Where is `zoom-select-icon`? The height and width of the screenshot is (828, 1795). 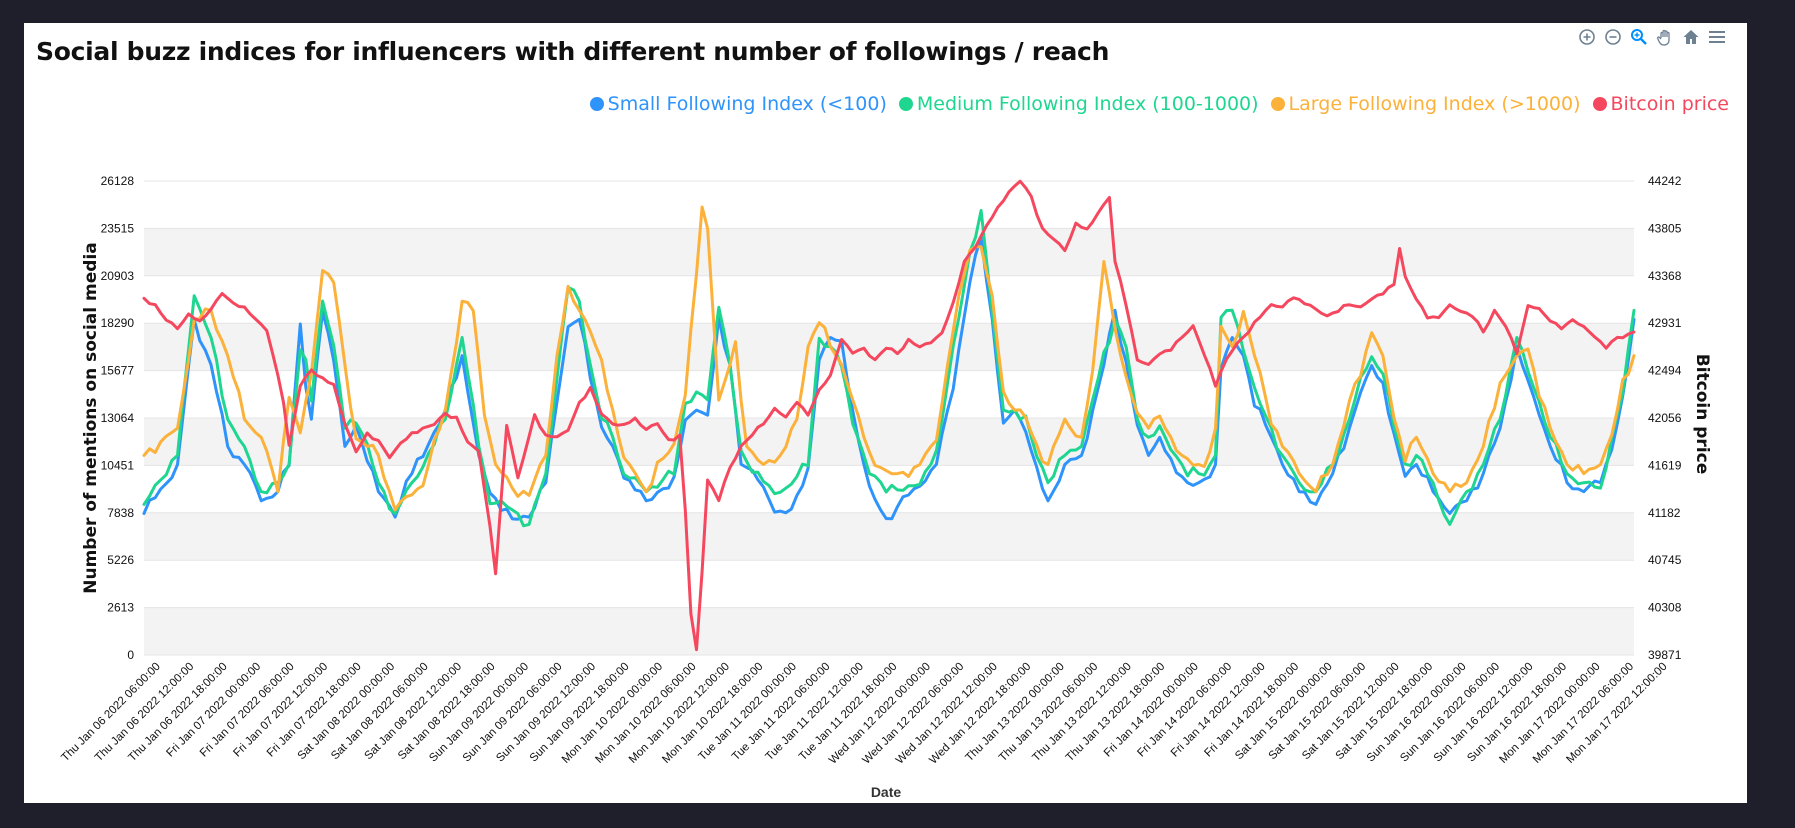
zoom-select-icon is located at coordinates (1639, 37).